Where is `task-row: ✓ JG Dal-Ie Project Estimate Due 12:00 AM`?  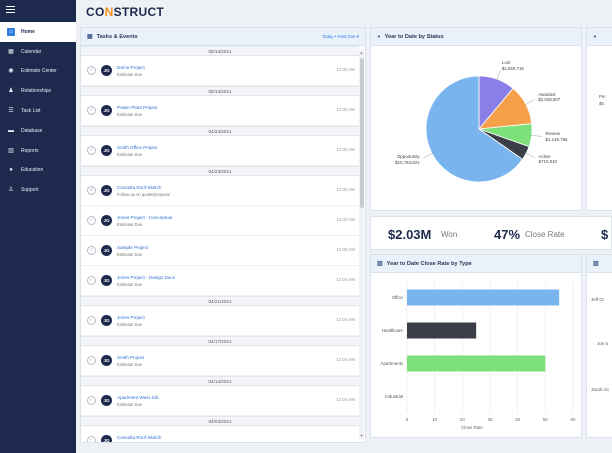
task-row: ✓ JG Dal-Ie Project Estimate Due 12:00 AM is located at coordinates (220, 71).